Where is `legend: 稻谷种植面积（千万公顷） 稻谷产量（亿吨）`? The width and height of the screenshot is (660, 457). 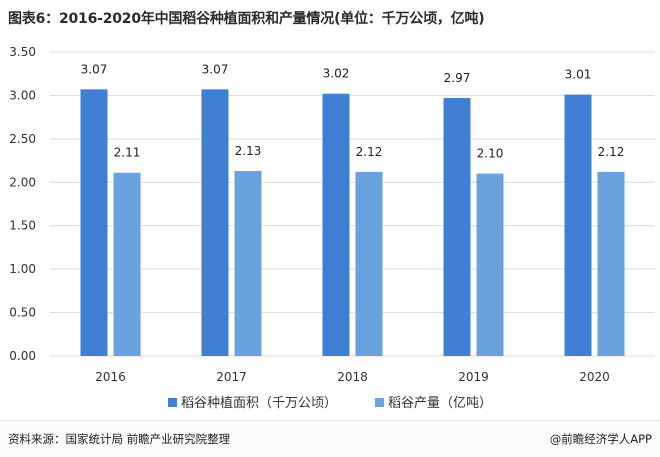 legend: 稻谷种植面积（千万公顷） 稻谷产量（亿吨） is located at coordinates (330, 403).